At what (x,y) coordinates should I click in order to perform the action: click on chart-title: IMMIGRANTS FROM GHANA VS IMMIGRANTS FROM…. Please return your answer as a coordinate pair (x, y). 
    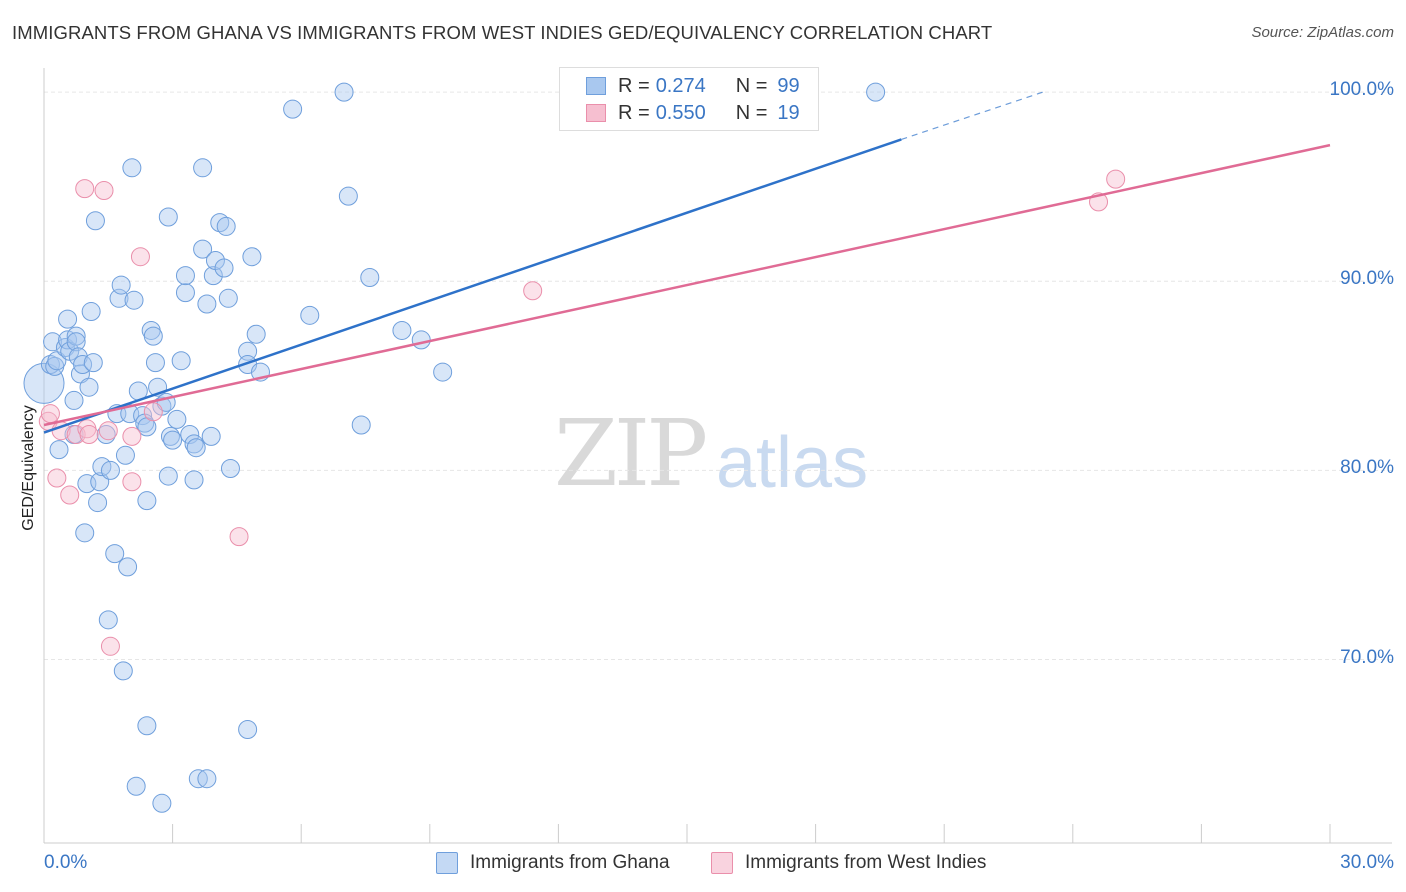
    Looking at the image, I should click on (502, 32).